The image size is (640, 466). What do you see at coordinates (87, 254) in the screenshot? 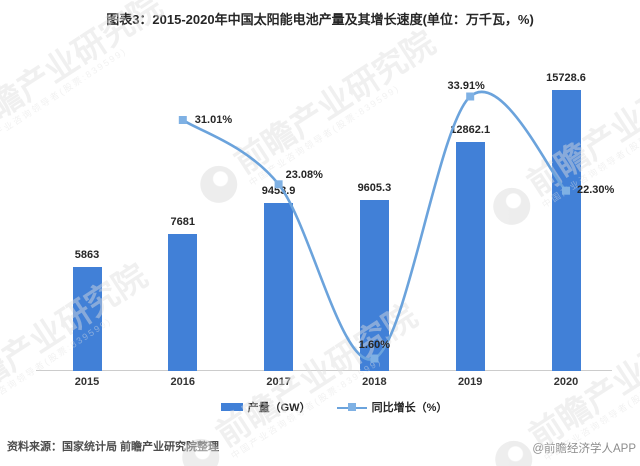
I see `bar-value-2015: 5863` at bounding box center [87, 254].